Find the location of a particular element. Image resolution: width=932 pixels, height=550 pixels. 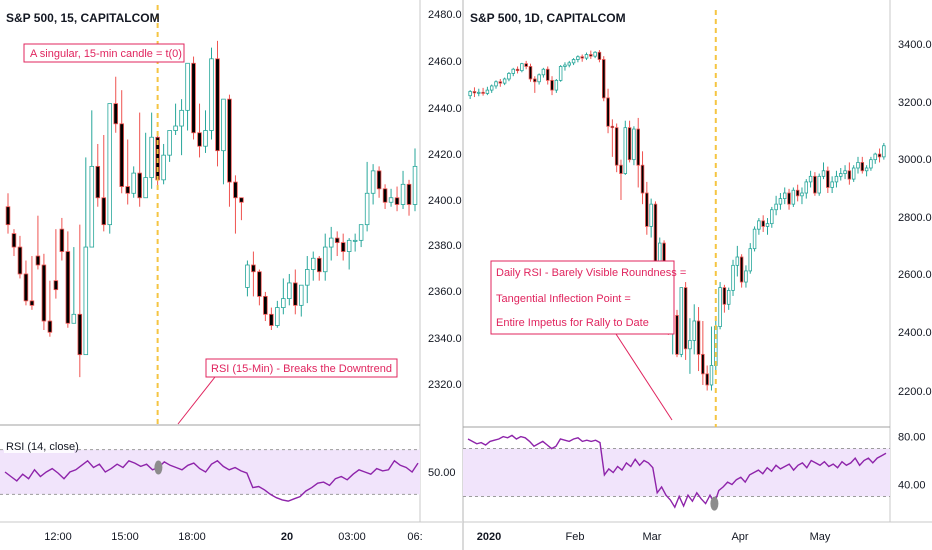

left-time-label: 18:00 is located at coordinates (192, 537).